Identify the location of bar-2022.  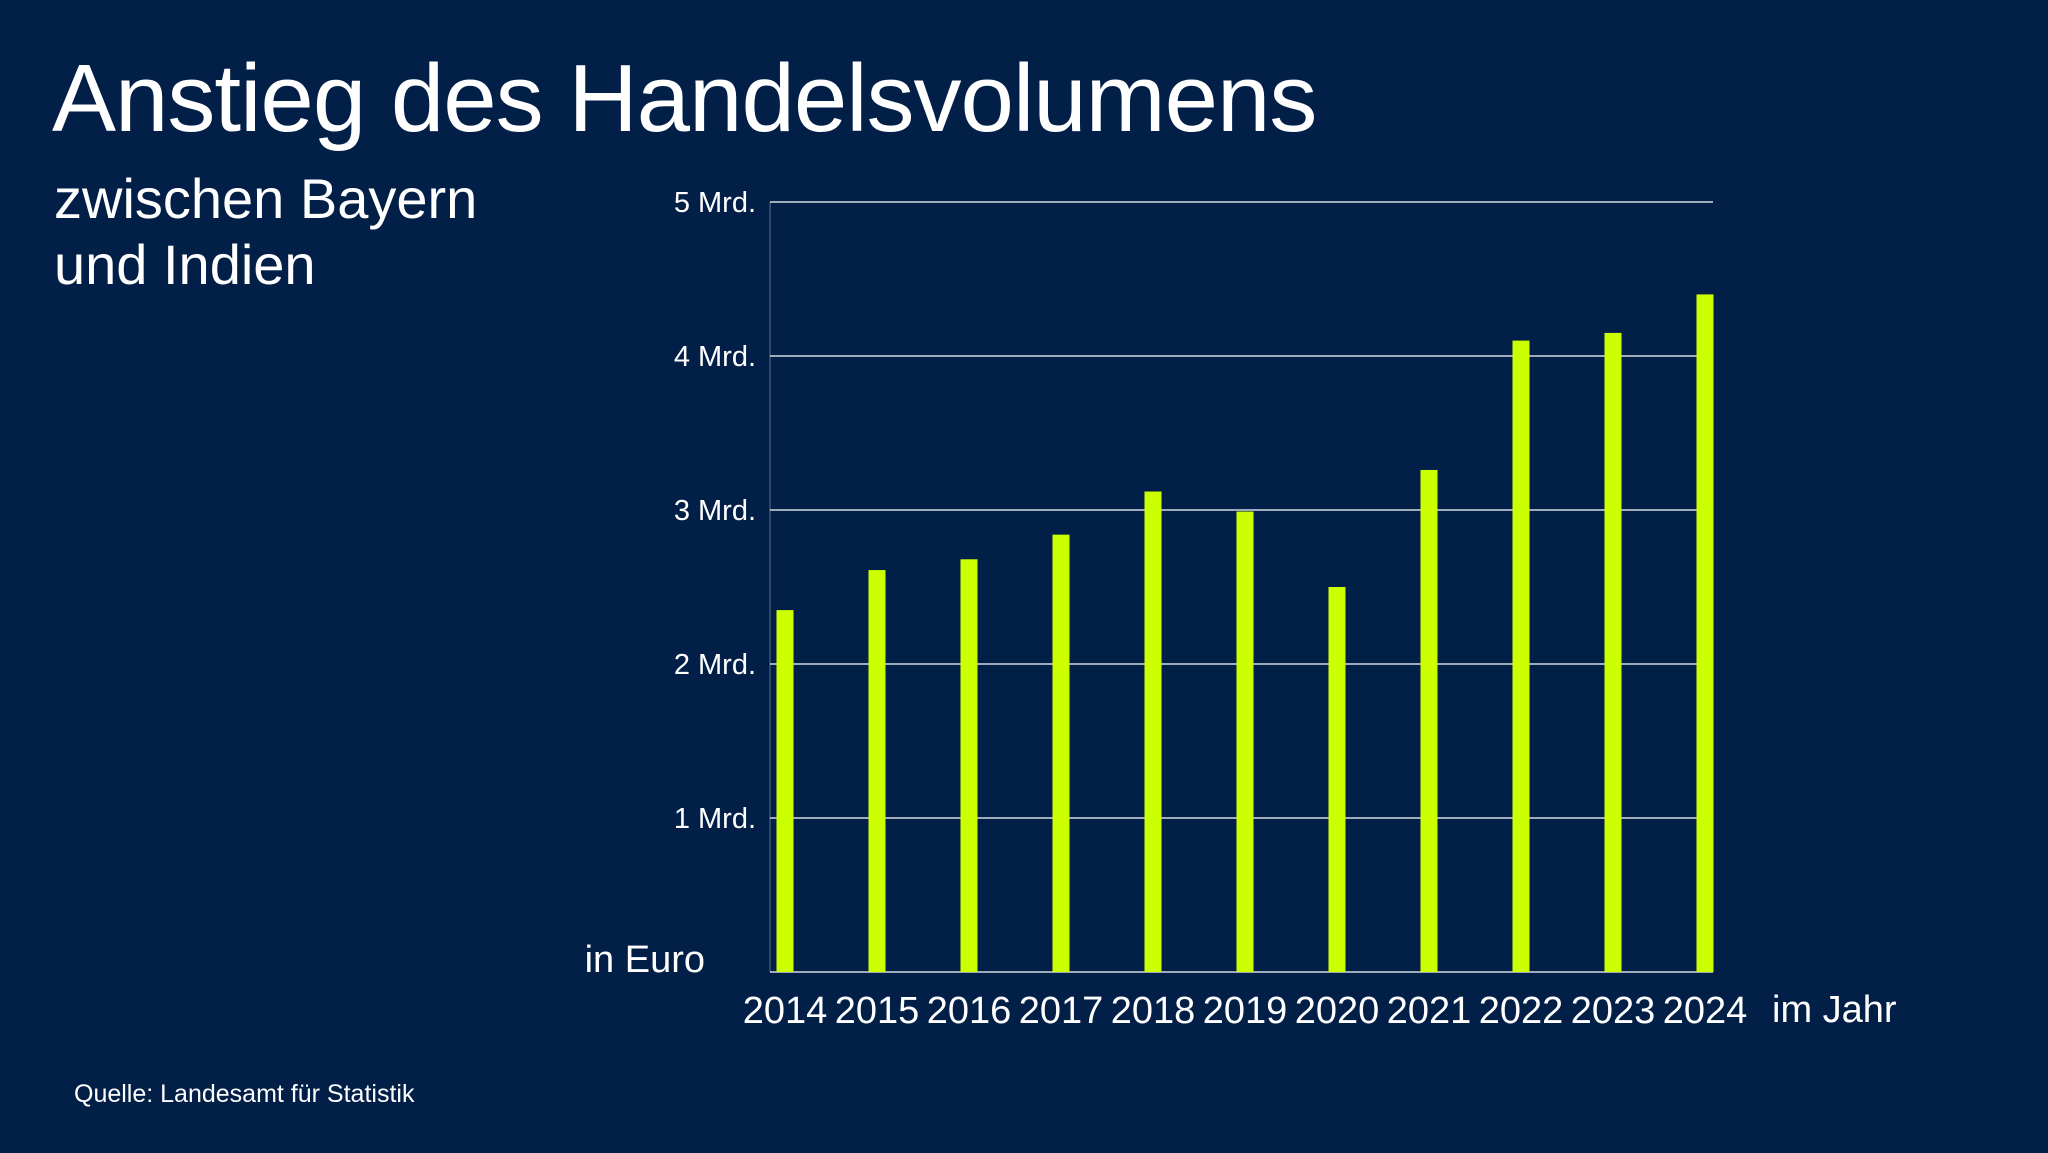
(1521, 656).